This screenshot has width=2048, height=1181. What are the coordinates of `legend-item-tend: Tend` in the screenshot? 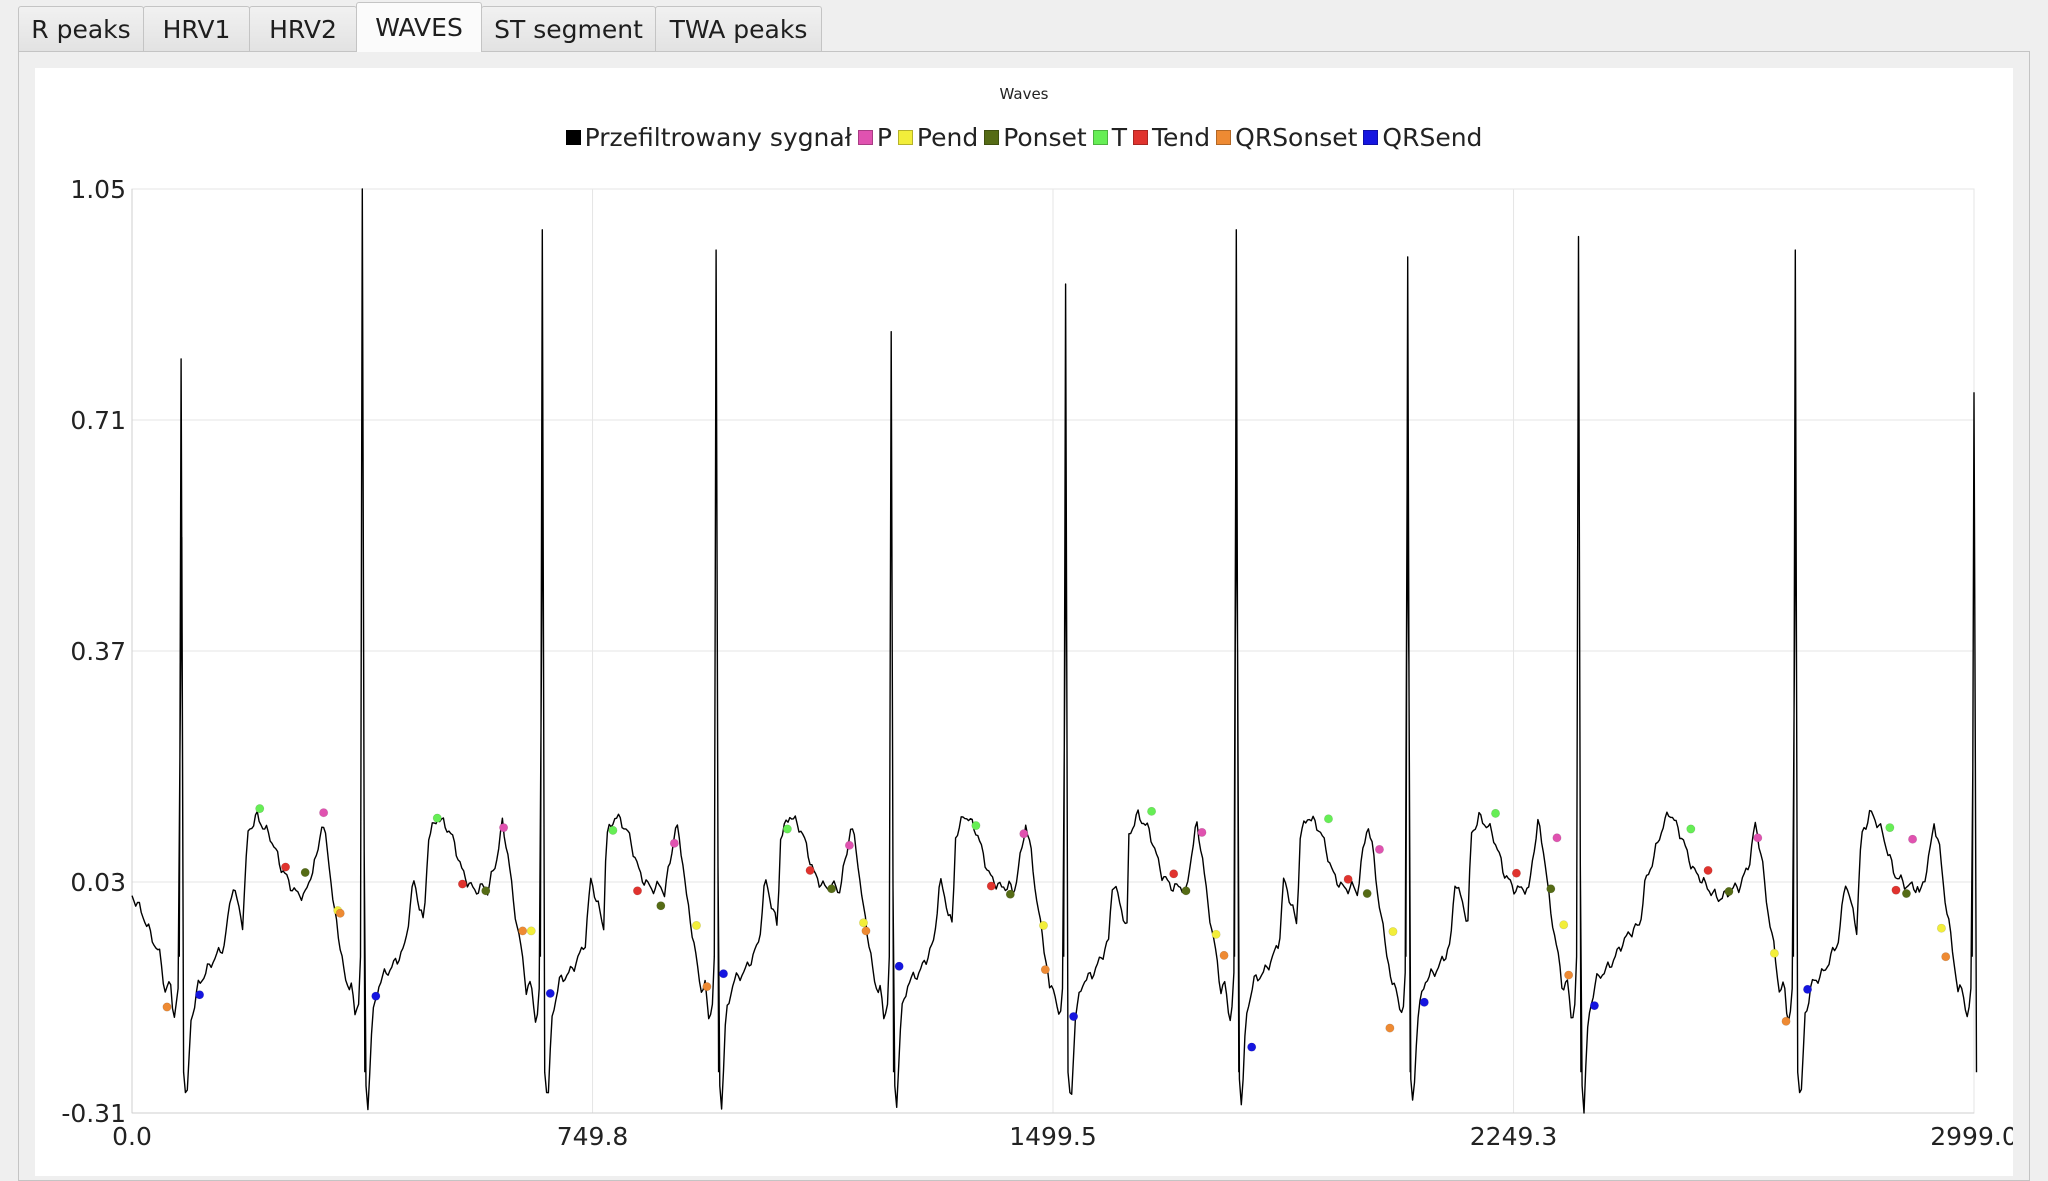 It's located at (1171, 137).